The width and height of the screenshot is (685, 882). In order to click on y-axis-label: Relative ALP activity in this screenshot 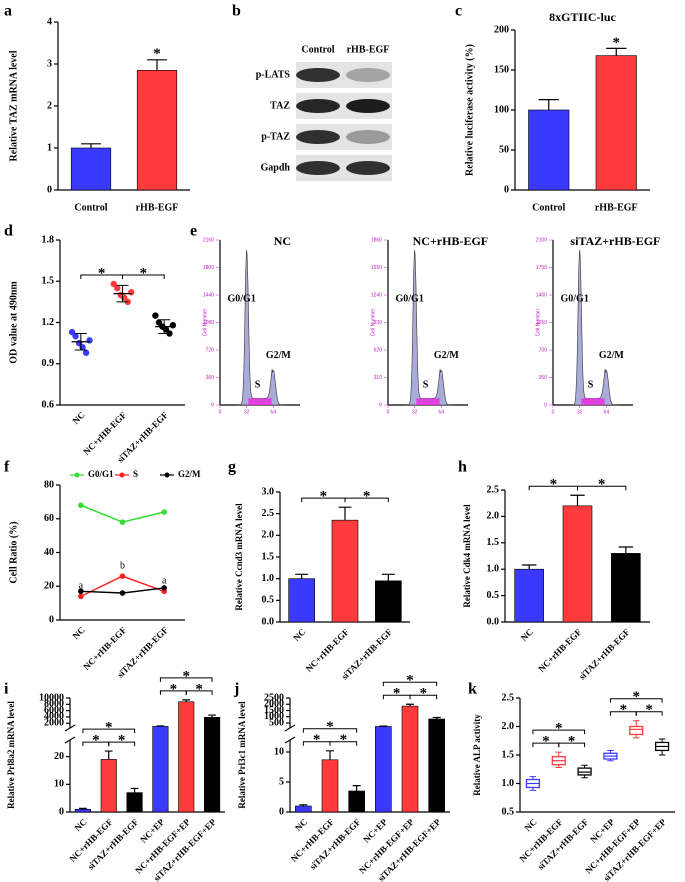, I will do `click(477, 755)`.